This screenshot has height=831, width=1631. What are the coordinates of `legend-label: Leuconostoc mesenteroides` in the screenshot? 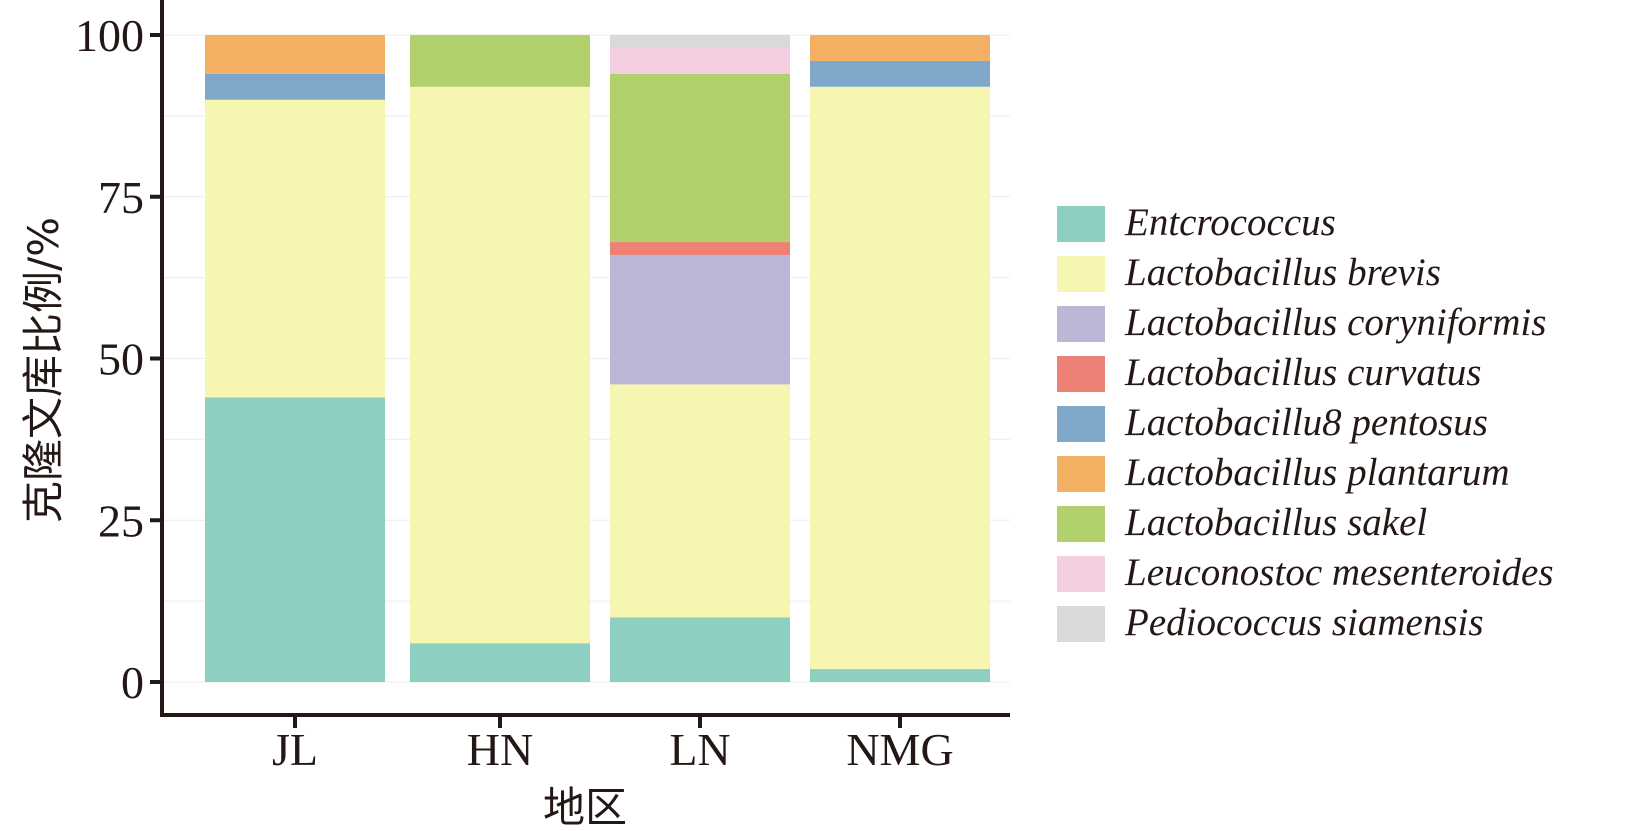 It's located at (1339, 572).